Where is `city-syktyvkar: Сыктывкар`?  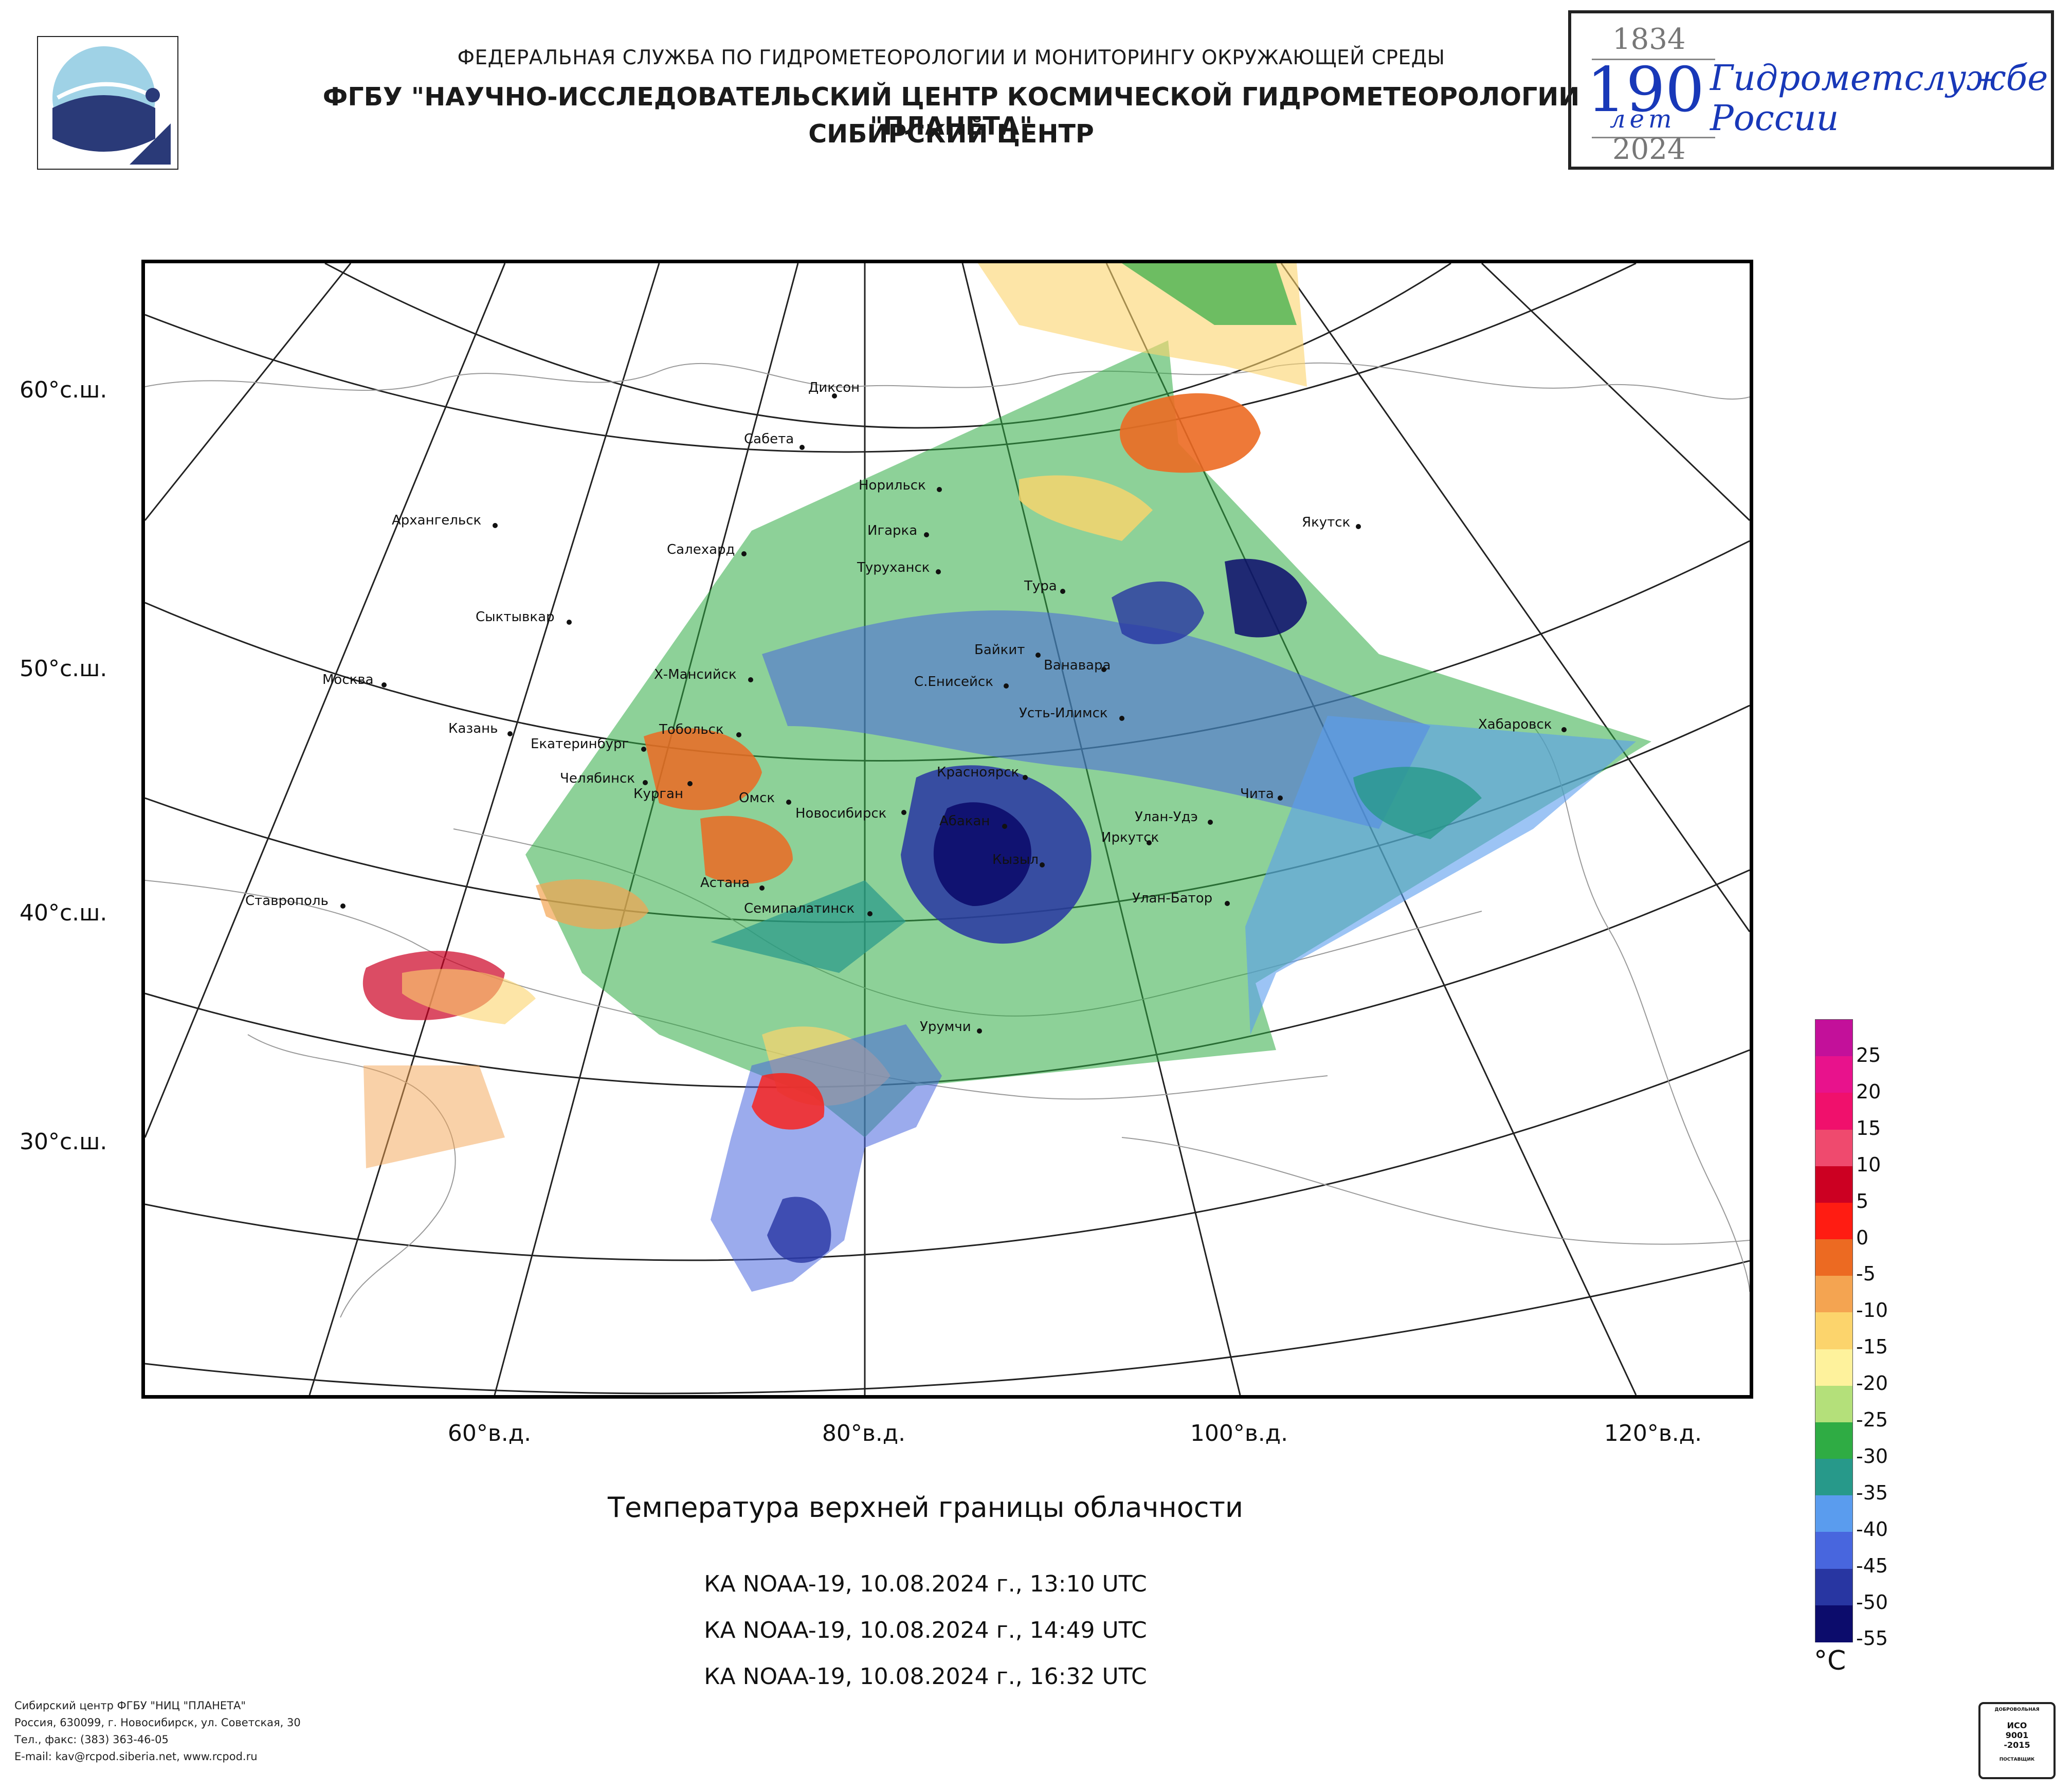 city-syktyvkar: Сыктывкар is located at coordinates (524, 617).